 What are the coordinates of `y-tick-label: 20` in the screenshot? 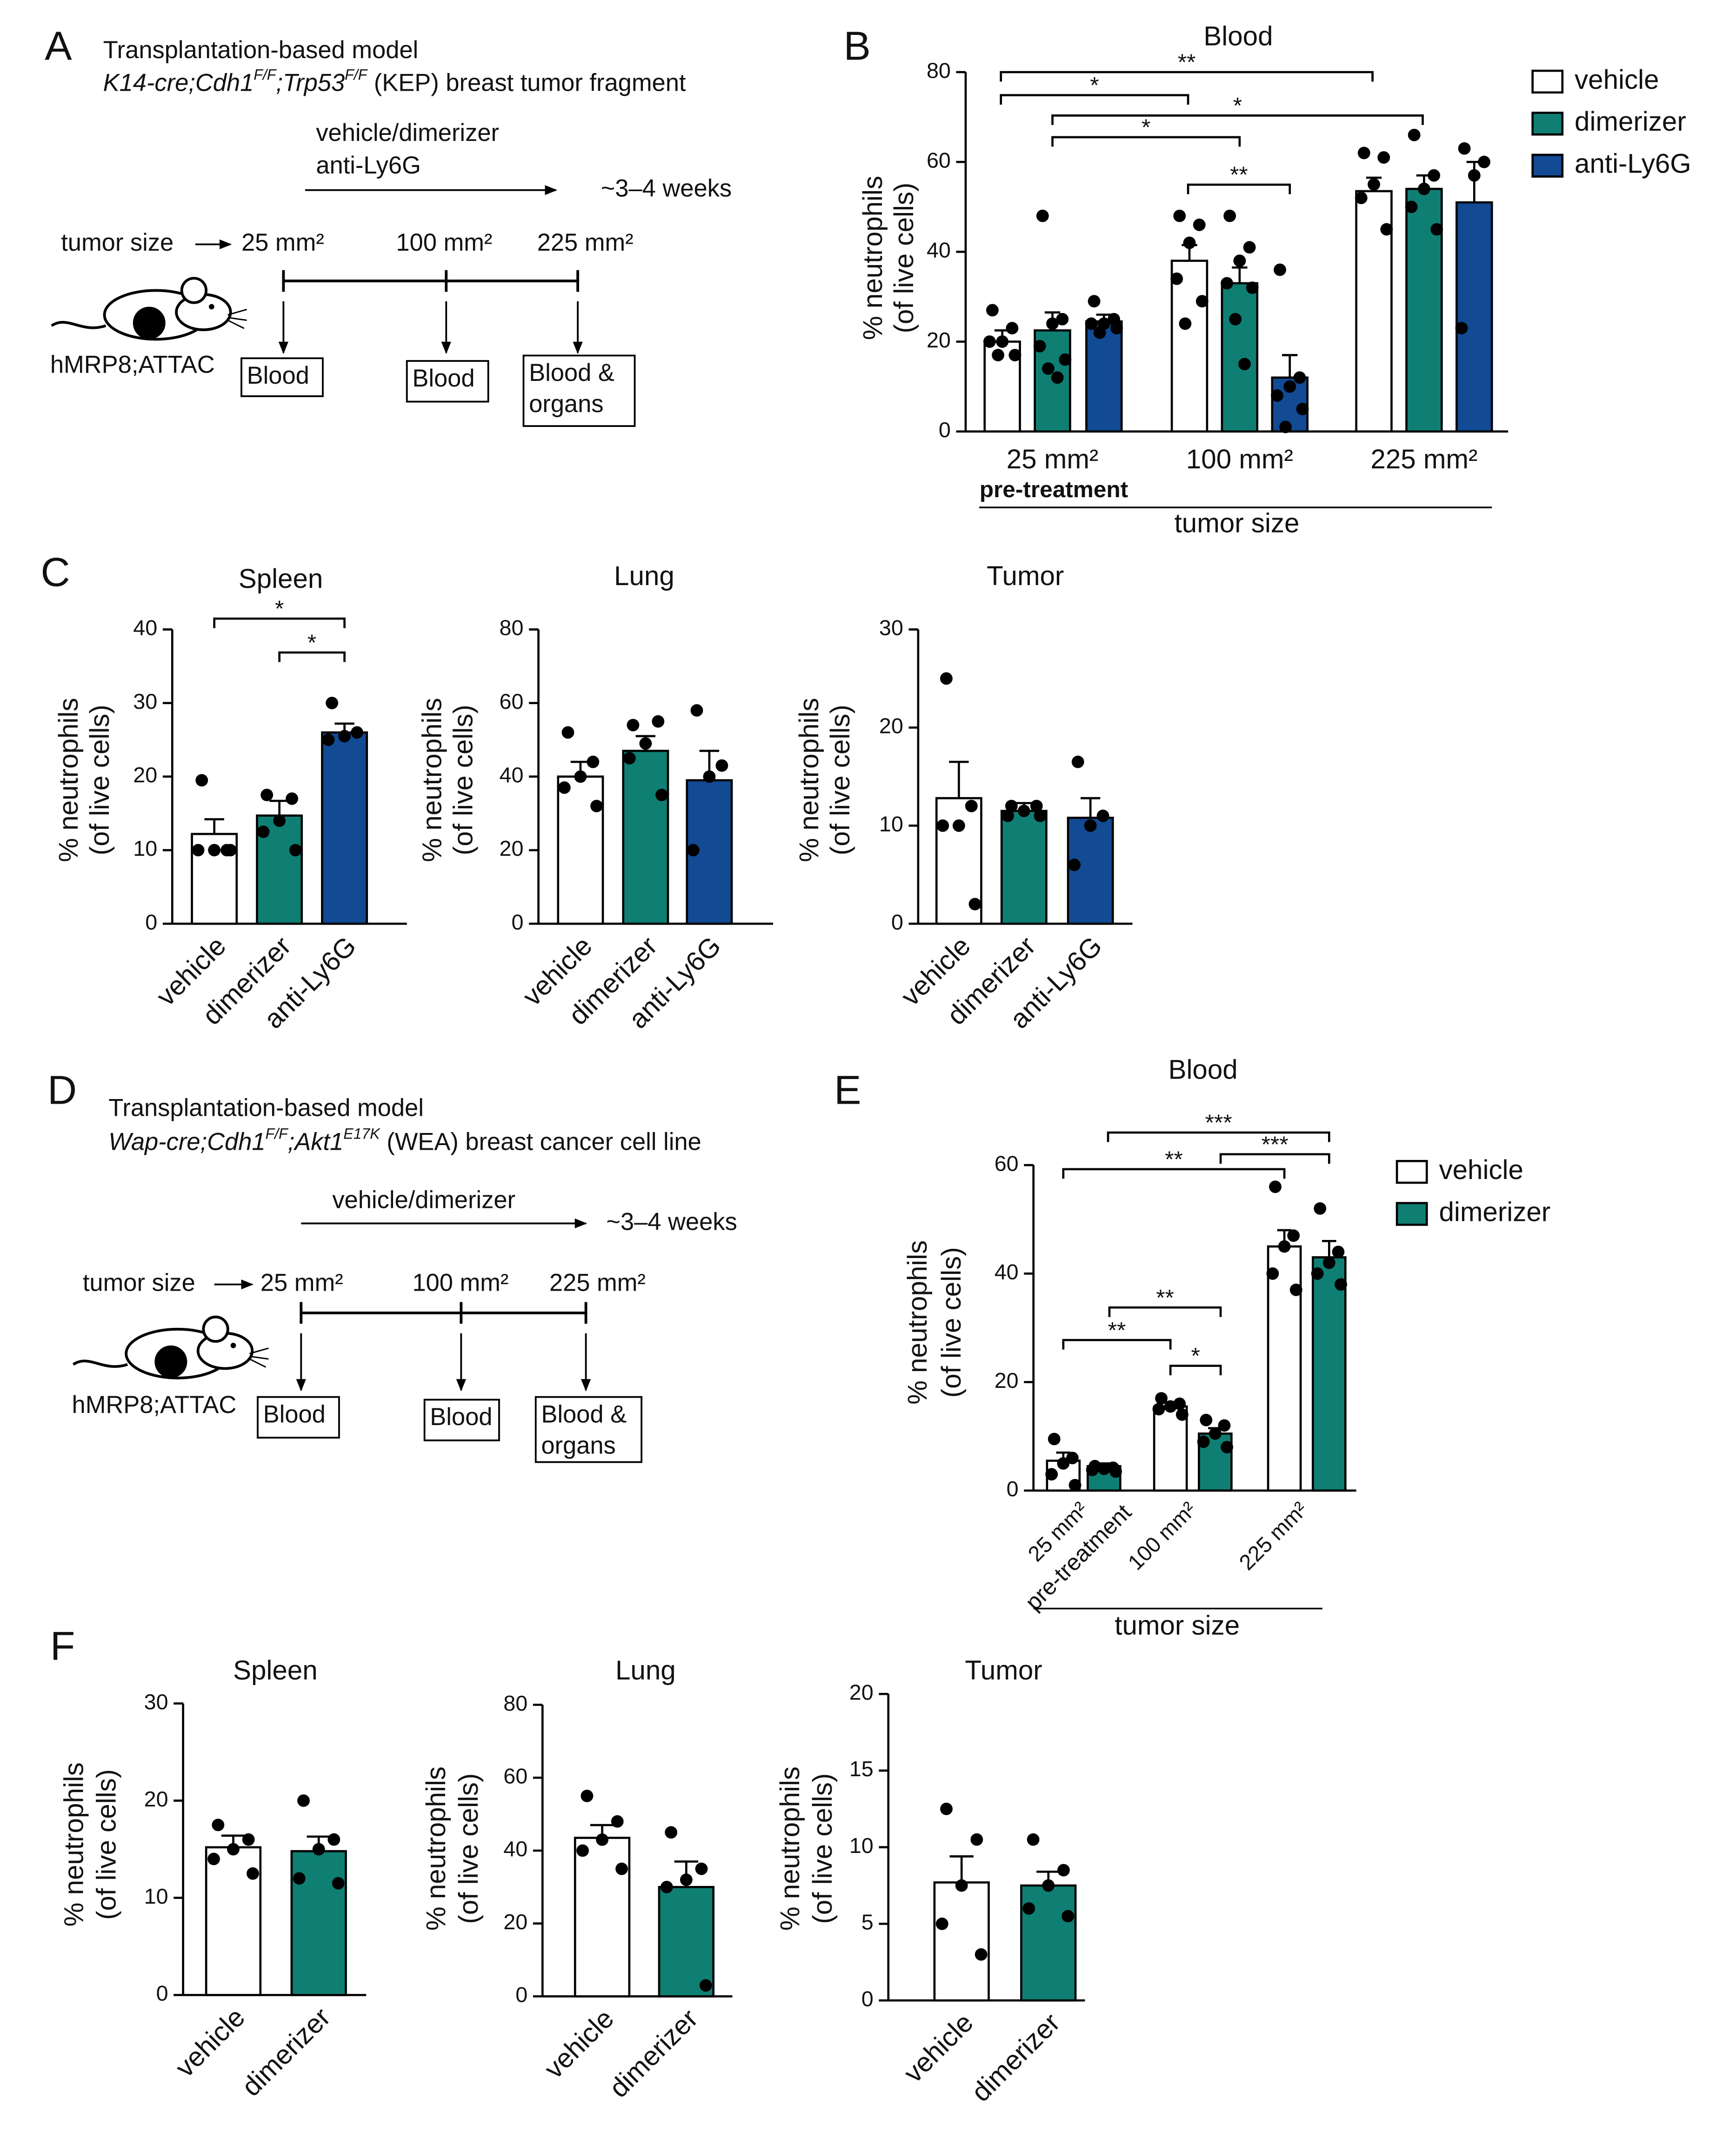 It's located at (891, 726).